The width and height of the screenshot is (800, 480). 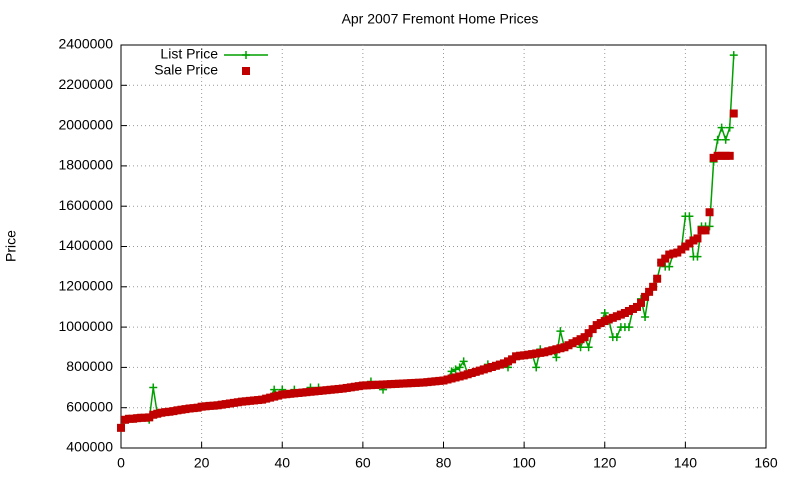 I want to click on x-tick-label: 20, so click(x=202, y=463).